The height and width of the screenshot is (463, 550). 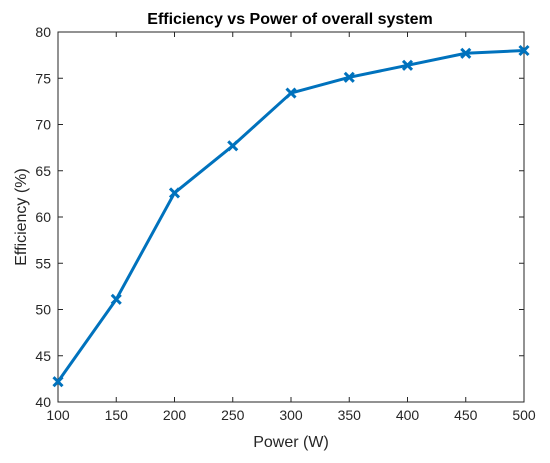 I want to click on y-tick-label: 80, so click(x=43, y=32).